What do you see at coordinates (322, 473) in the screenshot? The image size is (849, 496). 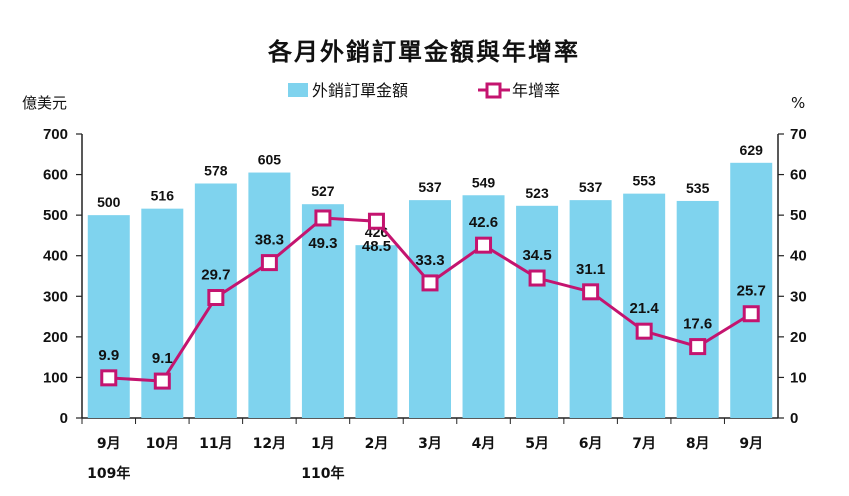 I see `year-label: 110年` at bounding box center [322, 473].